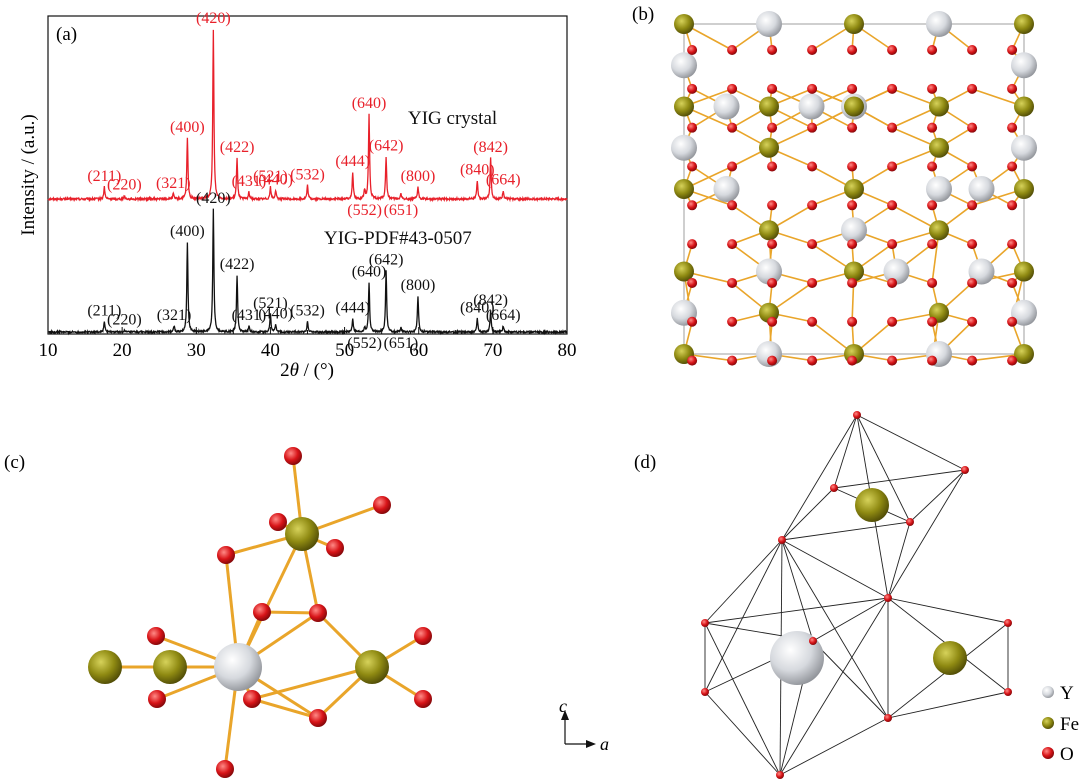 The height and width of the screenshot is (782, 1084). What do you see at coordinates (270, 176) in the screenshot?
I see `peak-label: (521)` at bounding box center [270, 176].